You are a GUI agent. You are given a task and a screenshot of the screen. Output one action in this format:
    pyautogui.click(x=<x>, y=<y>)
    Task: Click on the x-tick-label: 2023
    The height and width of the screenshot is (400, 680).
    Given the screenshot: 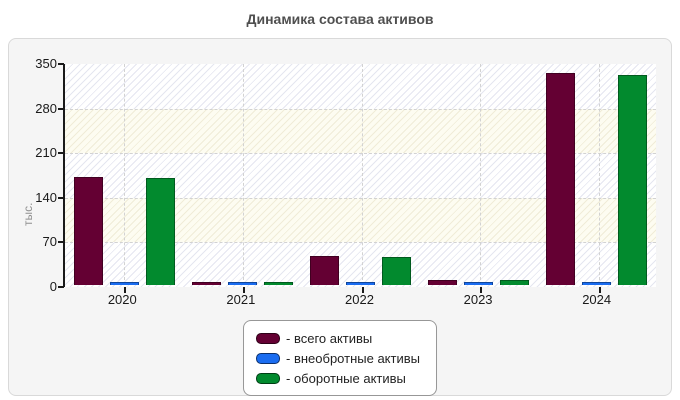 What is the action you would take?
    pyautogui.click(x=478, y=299)
    